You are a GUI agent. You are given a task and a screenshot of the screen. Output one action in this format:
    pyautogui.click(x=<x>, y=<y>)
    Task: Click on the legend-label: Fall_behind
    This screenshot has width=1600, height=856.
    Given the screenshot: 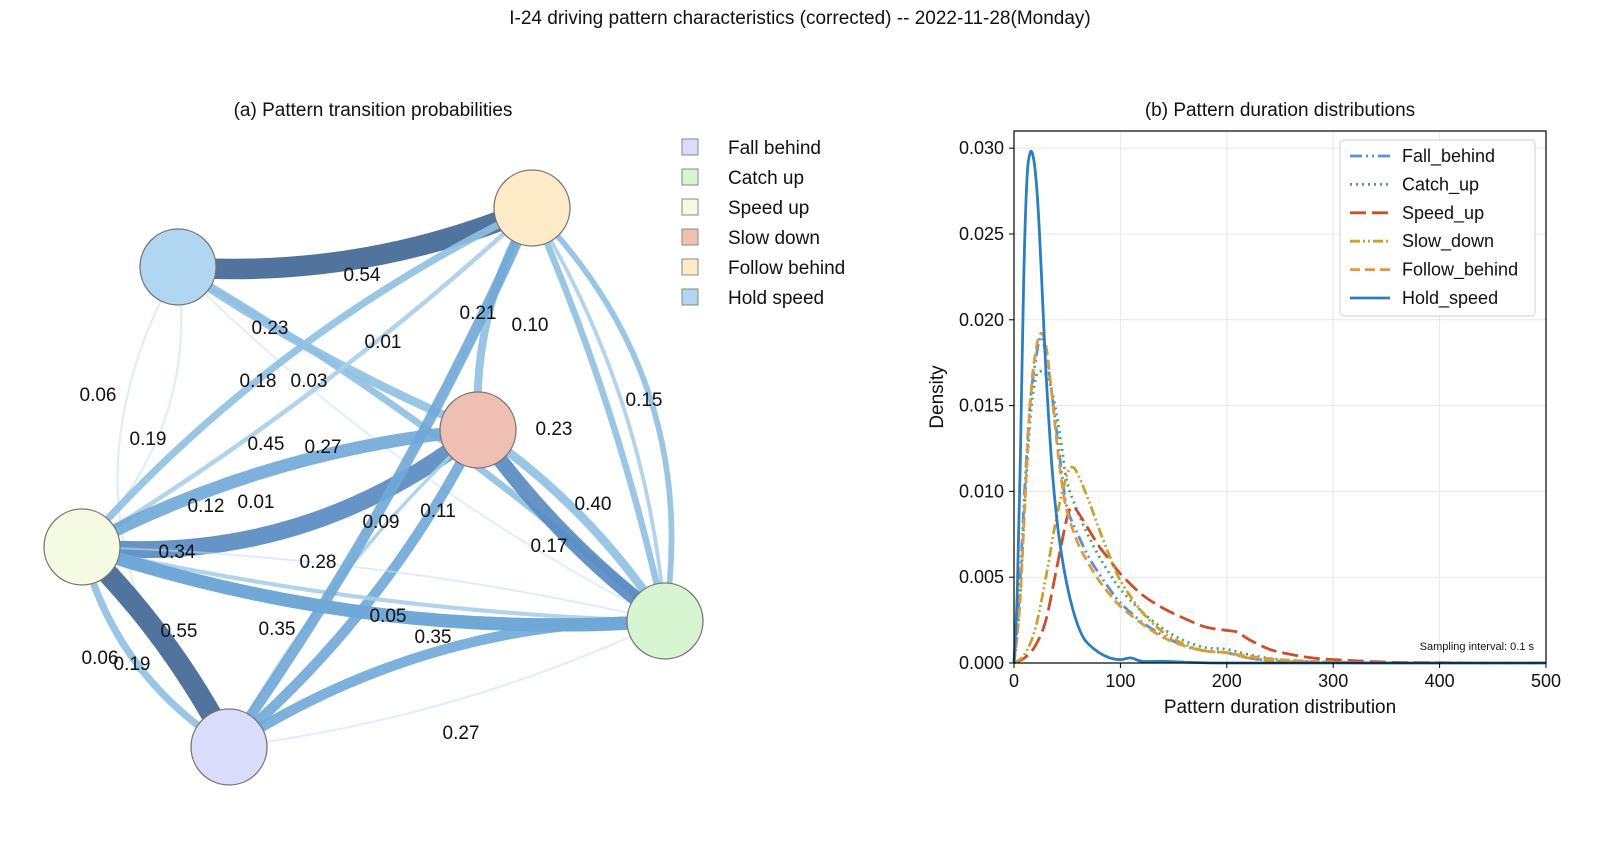 What is the action you would take?
    pyautogui.click(x=1448, y=156)
    